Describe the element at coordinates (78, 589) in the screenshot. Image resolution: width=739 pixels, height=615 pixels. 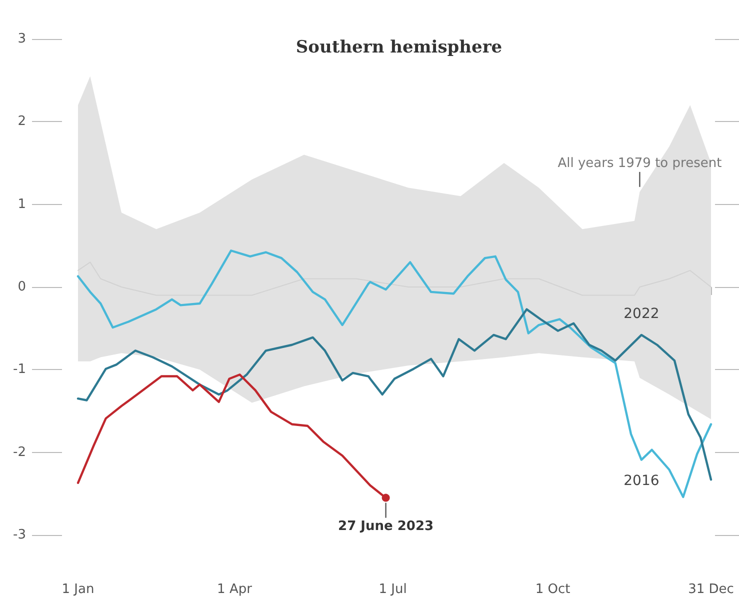
I see `x-tick-label: 1 Jan` at that location.